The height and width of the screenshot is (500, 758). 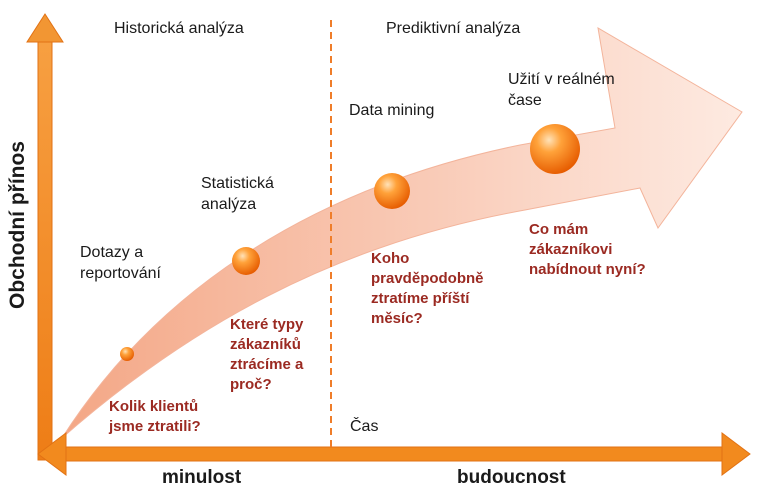 I want to click on stage-label-realtime: Užití v reálném čase, so click(x=561, y=90).